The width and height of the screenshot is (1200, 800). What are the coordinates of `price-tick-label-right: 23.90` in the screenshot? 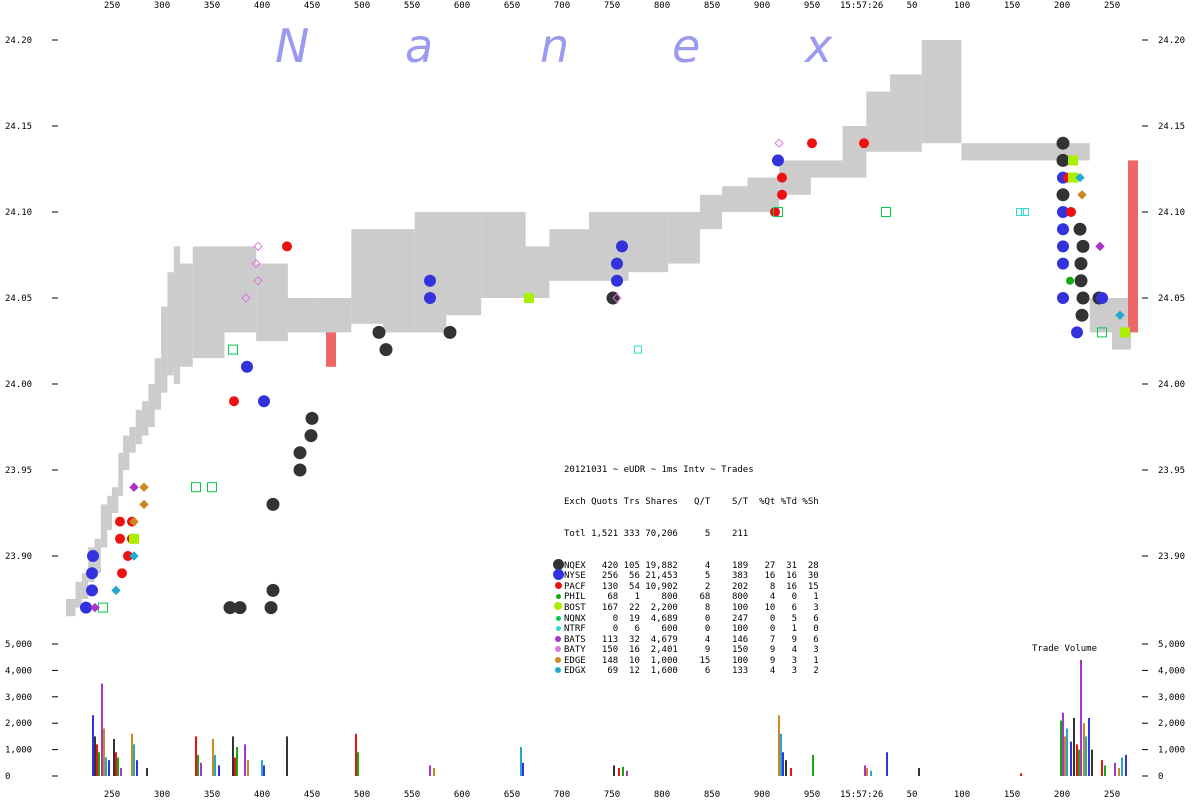 It's located at (1171, 557).